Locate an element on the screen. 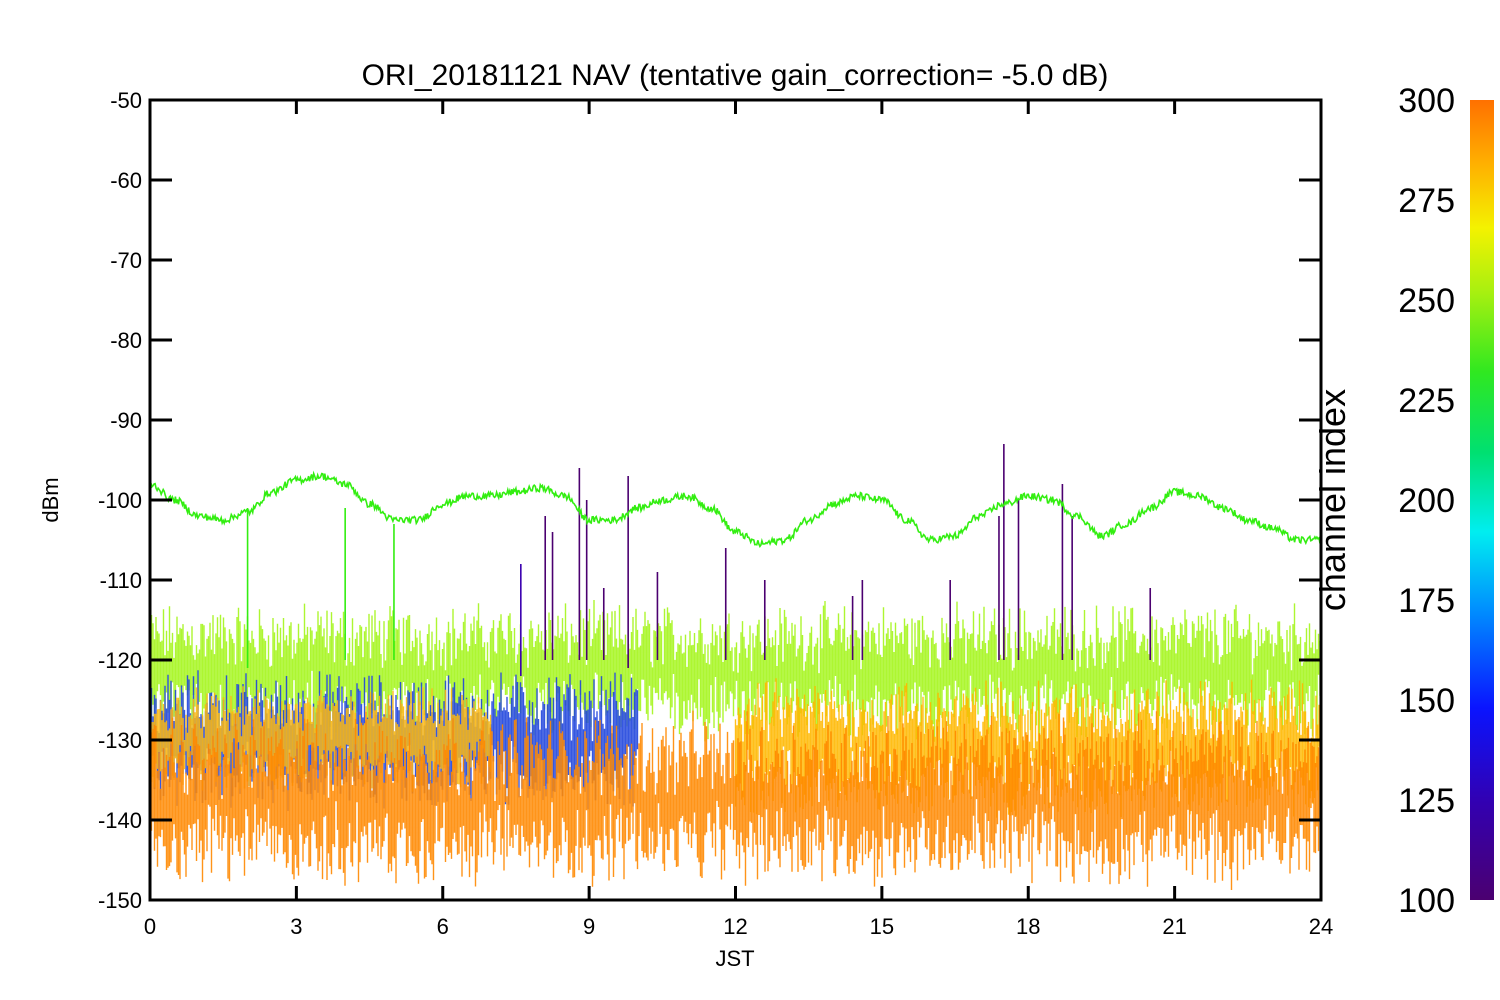 This screenshot has width=1500, height=1000. colorbar-tick-label: 200 is located at coordinates (1426, 501).